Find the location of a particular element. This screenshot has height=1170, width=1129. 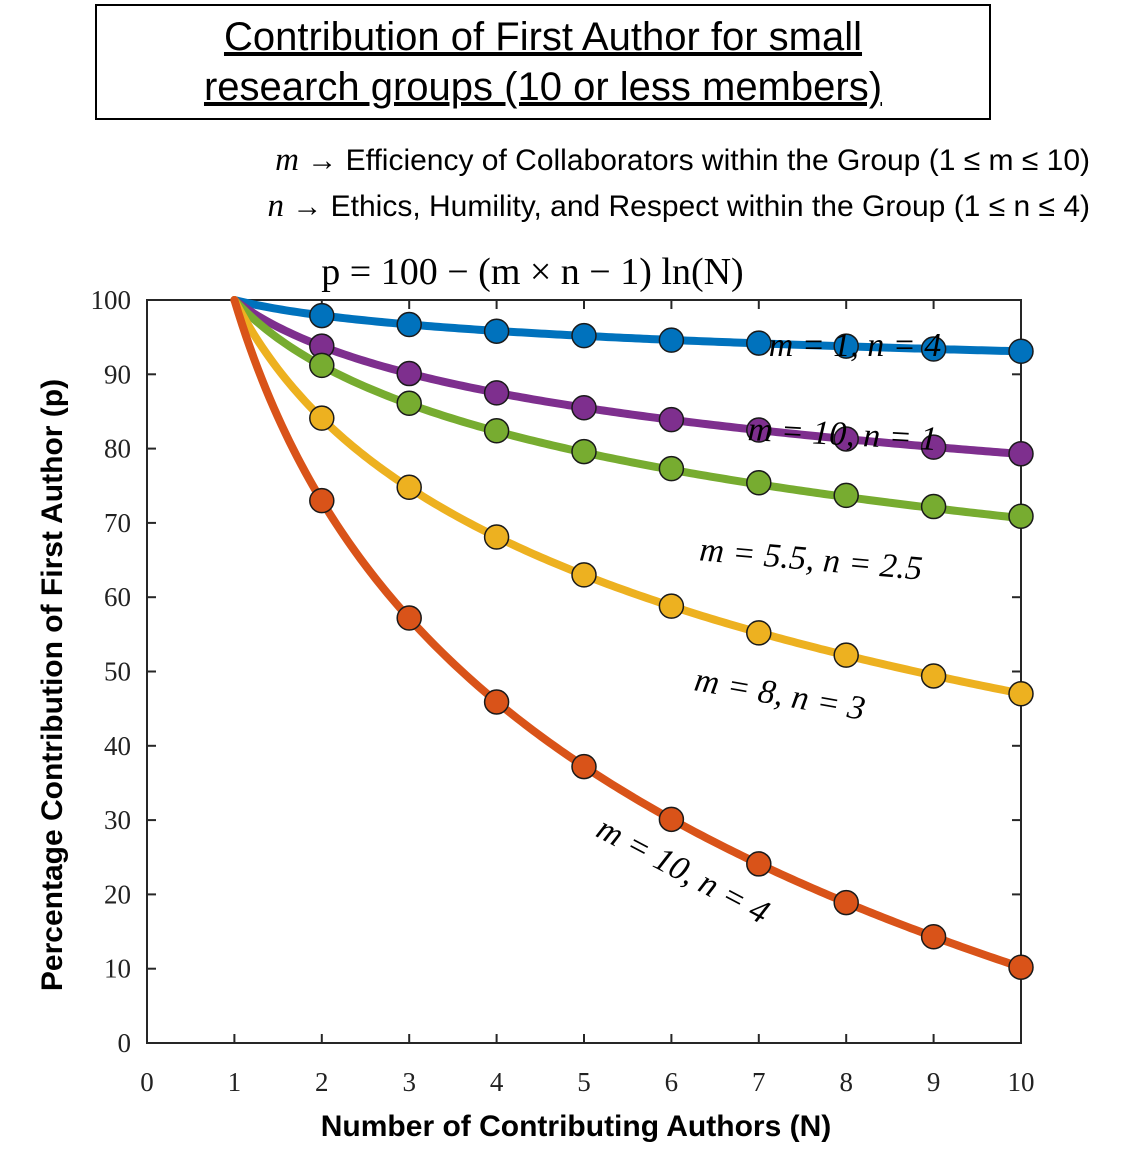

x-tick-label: 7 is located at coordinates (759, 1082).